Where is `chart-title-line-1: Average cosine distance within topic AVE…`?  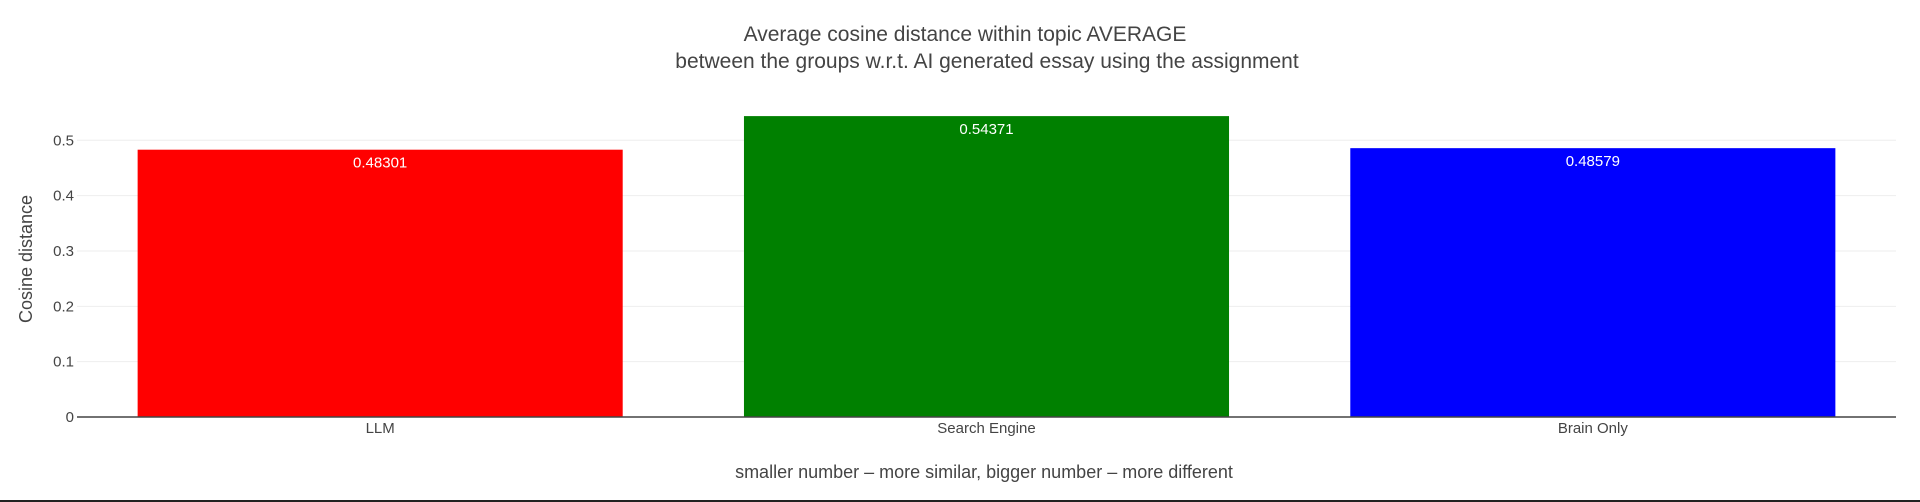
chart-title-line-1: Average cosine distance within topic AVE… is located at coordinates (965, 34).